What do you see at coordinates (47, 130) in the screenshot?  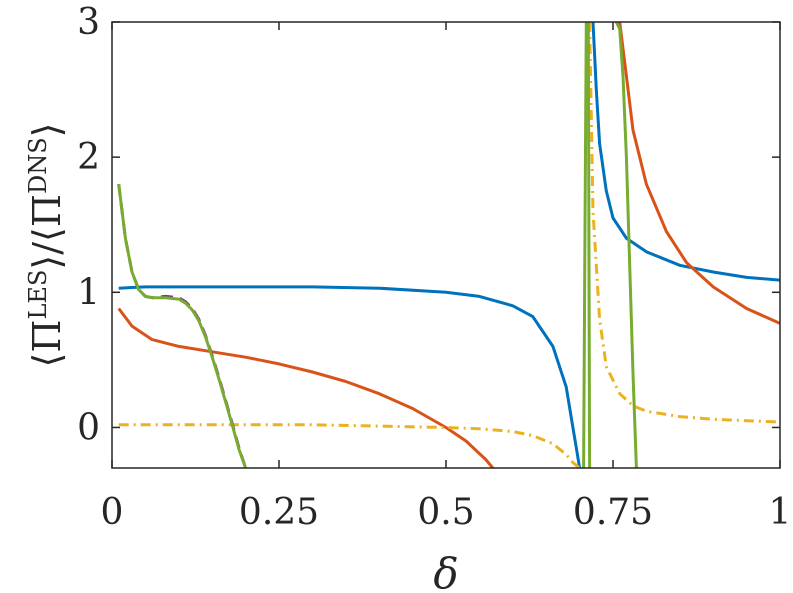 I see `y-label-close: ⟩` at bounding box center [47, 130].